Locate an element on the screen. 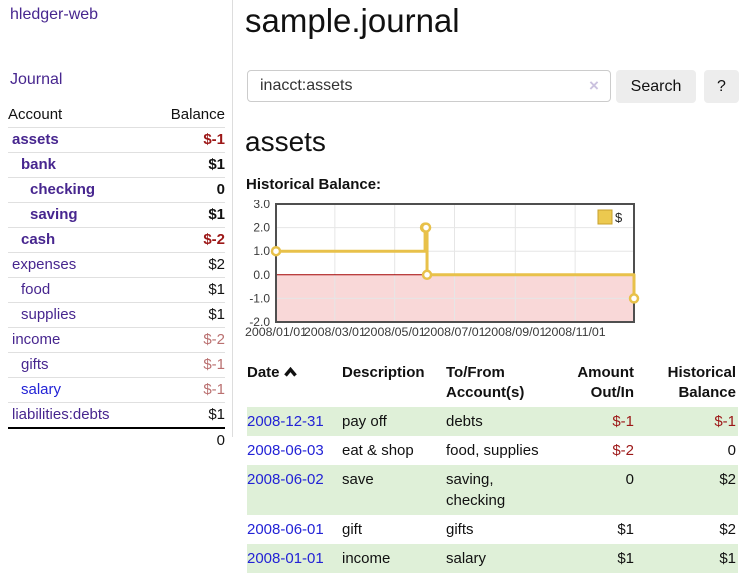  register-row: 2008-12-31 pay off debts $-1 $-1 is located at coordinates (492, 421).